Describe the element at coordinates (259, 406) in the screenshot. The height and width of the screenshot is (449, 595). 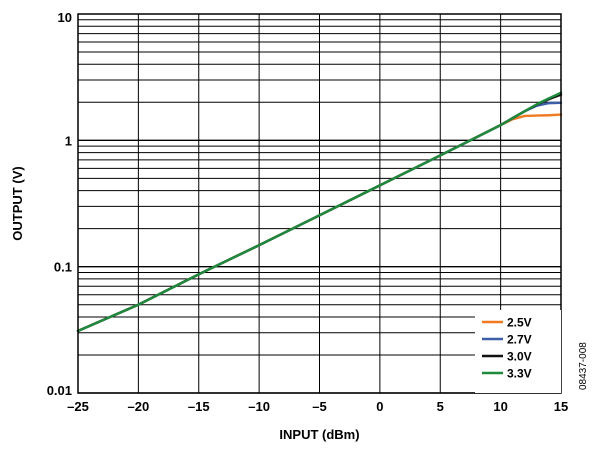
I see `x-tick-label: –10` at that location.